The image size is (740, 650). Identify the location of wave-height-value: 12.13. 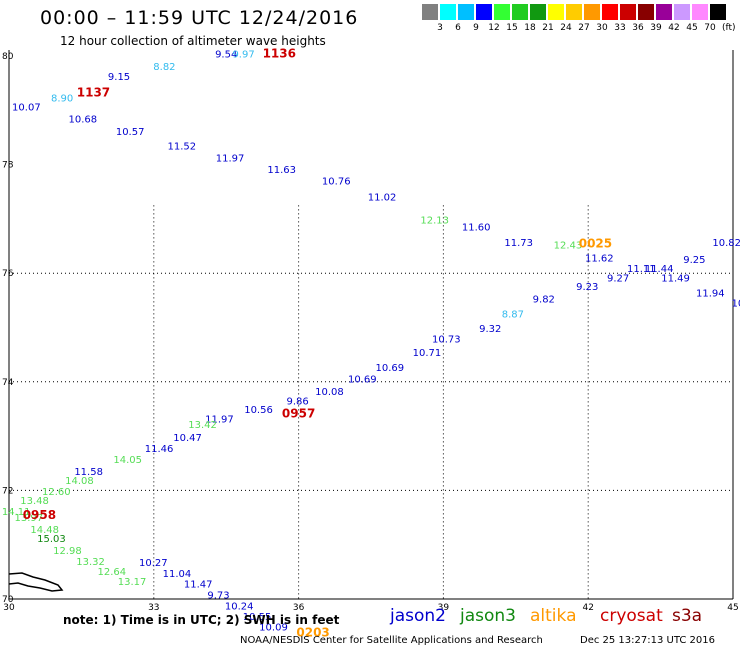
(434, 220).